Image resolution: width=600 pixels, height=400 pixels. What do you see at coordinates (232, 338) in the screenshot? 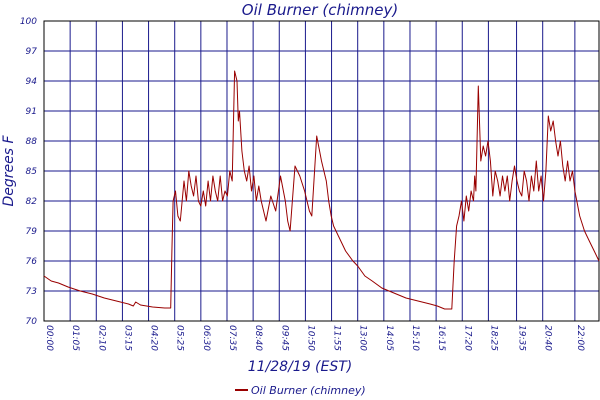
I see `x-tick-label: 07:35` at bounding box center [232, 338].